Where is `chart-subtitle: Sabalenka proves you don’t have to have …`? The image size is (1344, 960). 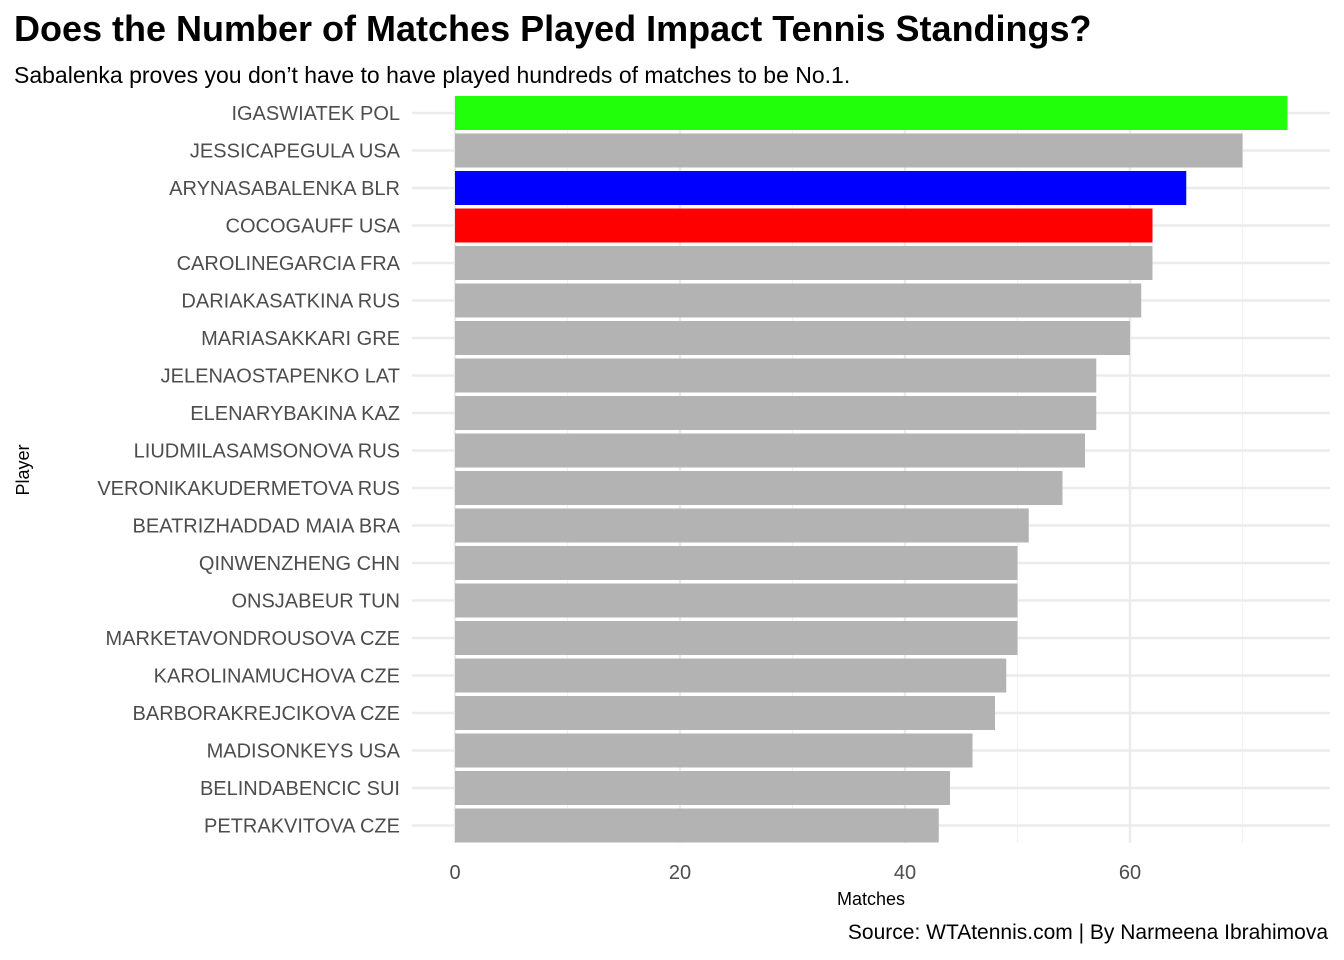
chart-subtitle: Sabalenka proves you don’t have to have … is located at coordinates (432, 75).